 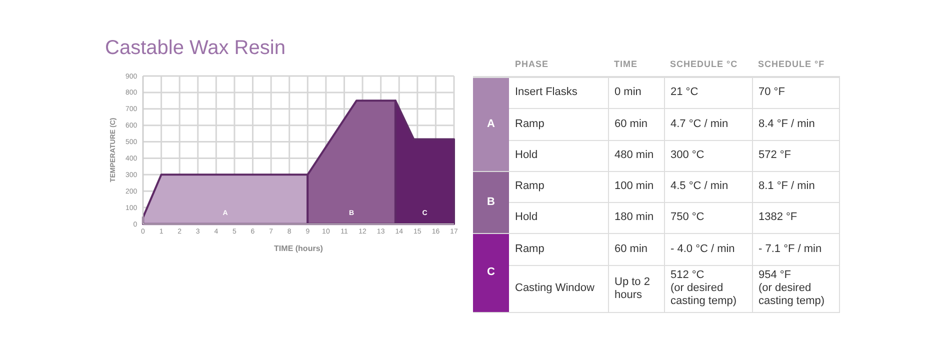 I want to click on text: Up to 2 hours, so click(x=636, y=288).